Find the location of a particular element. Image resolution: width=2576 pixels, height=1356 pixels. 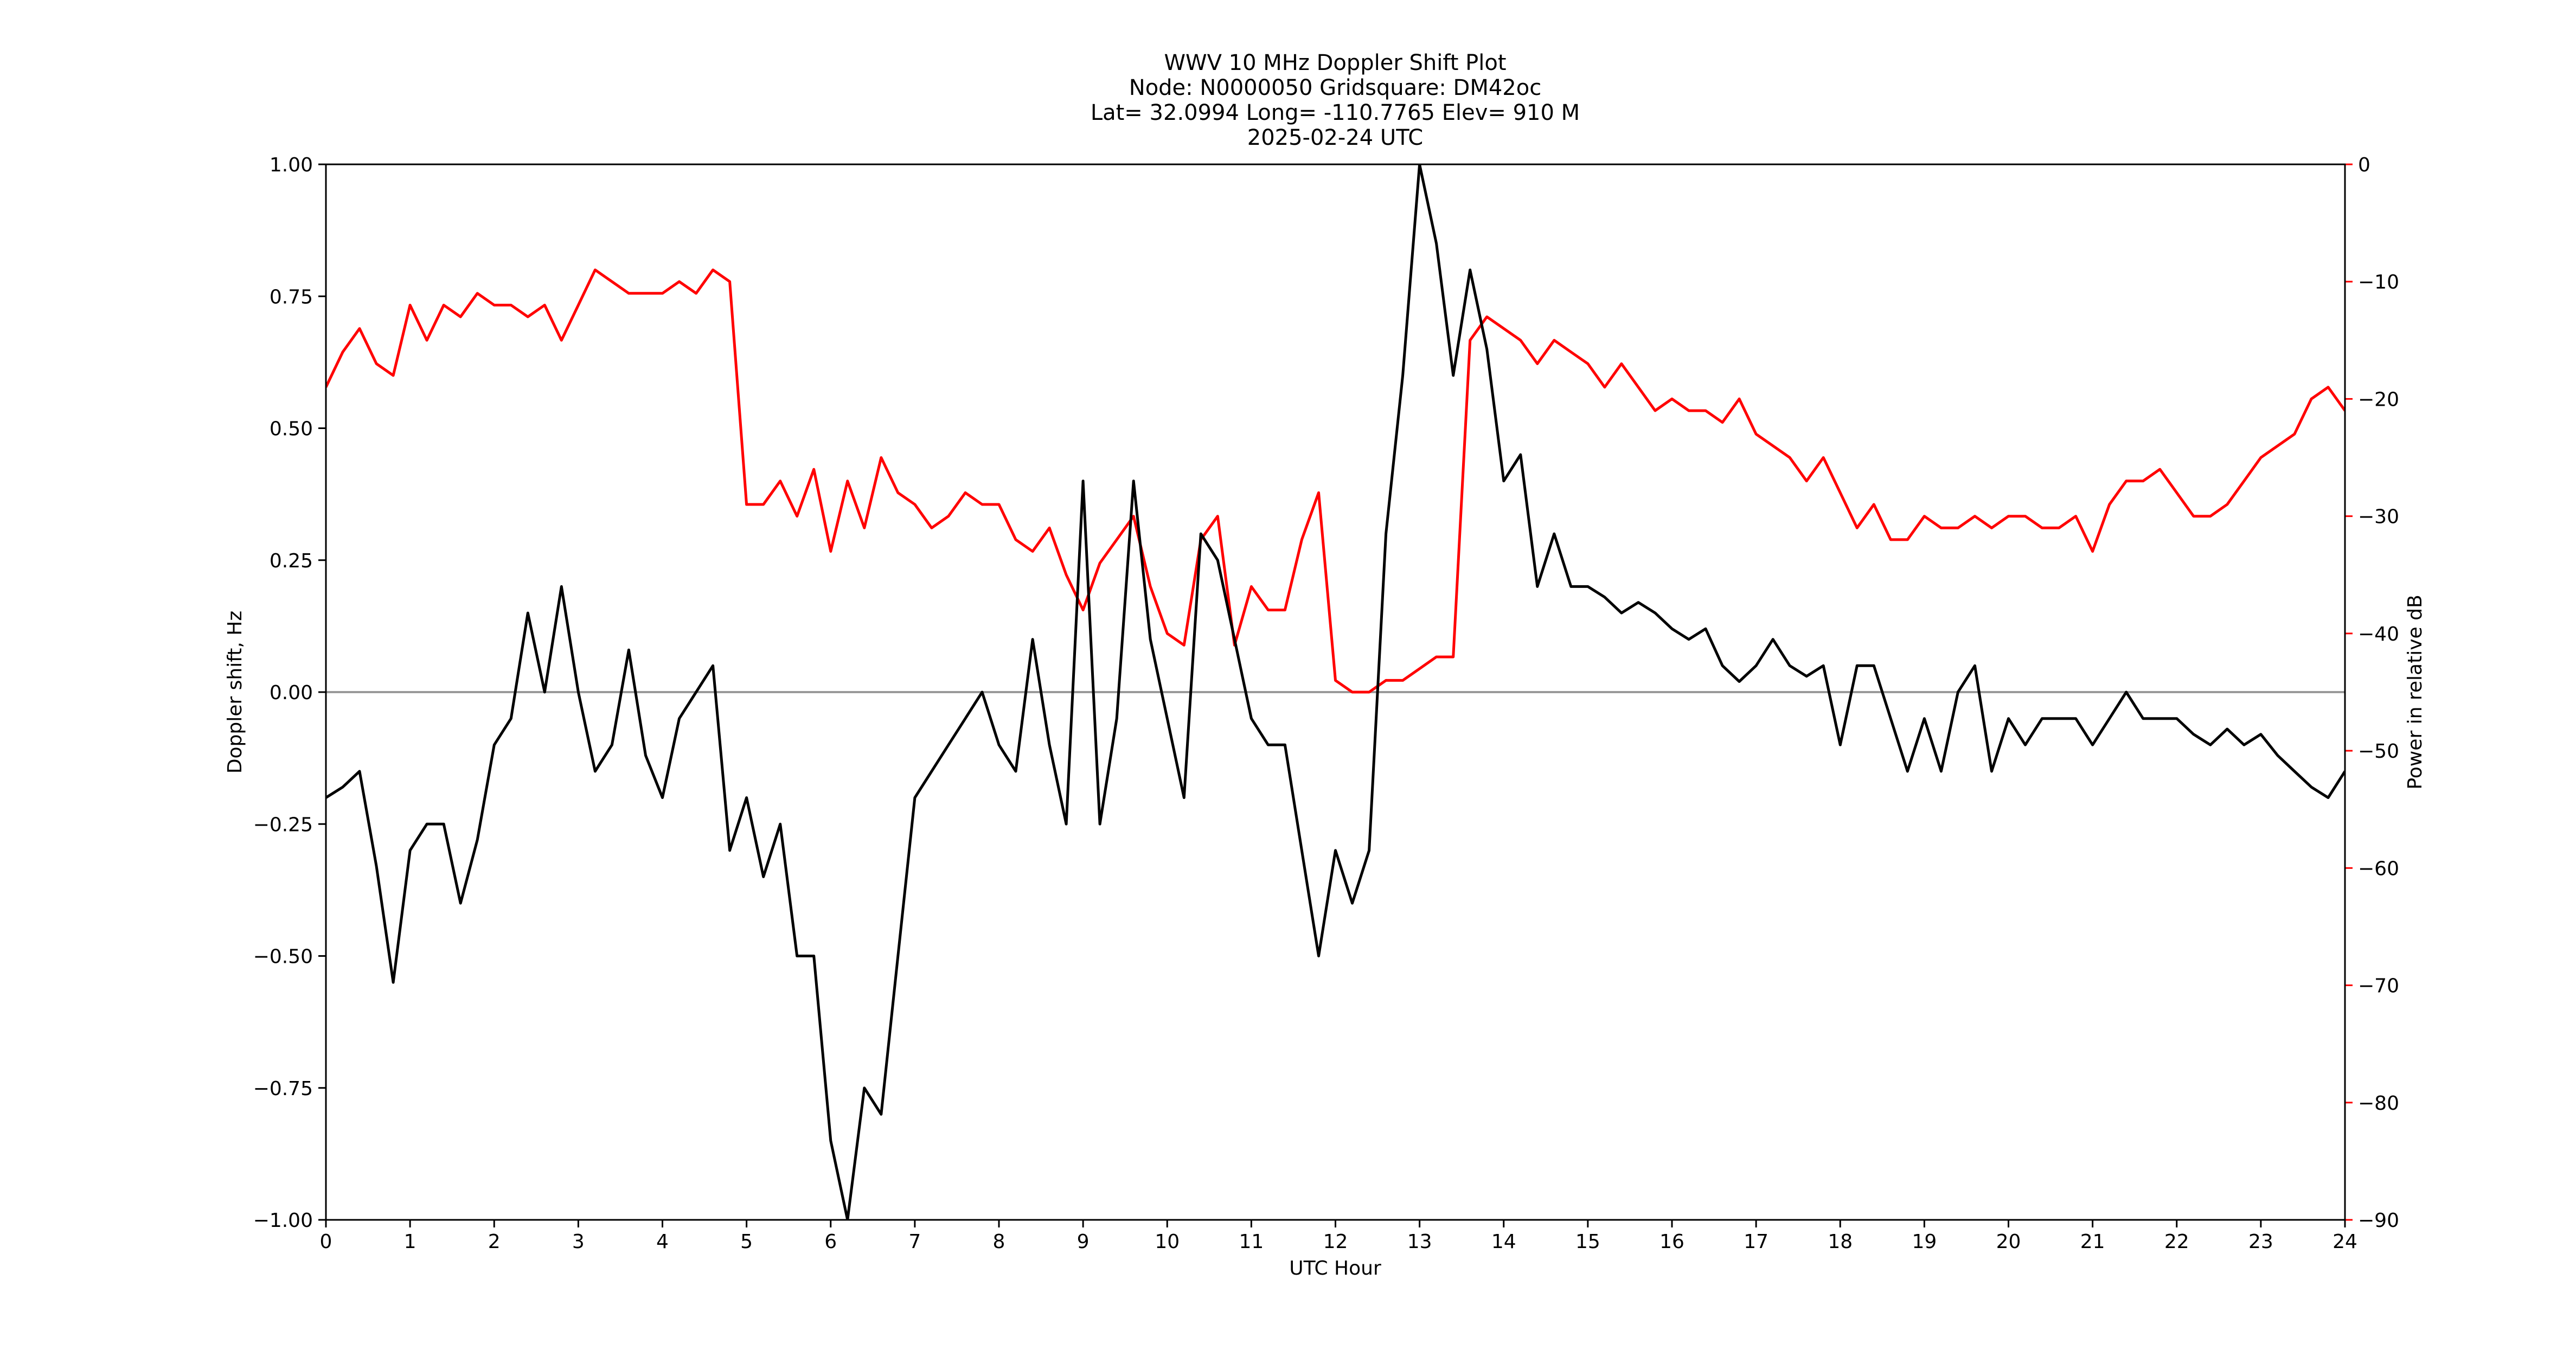

x-tick-label: 2 is located at coordinates (495, 1242).